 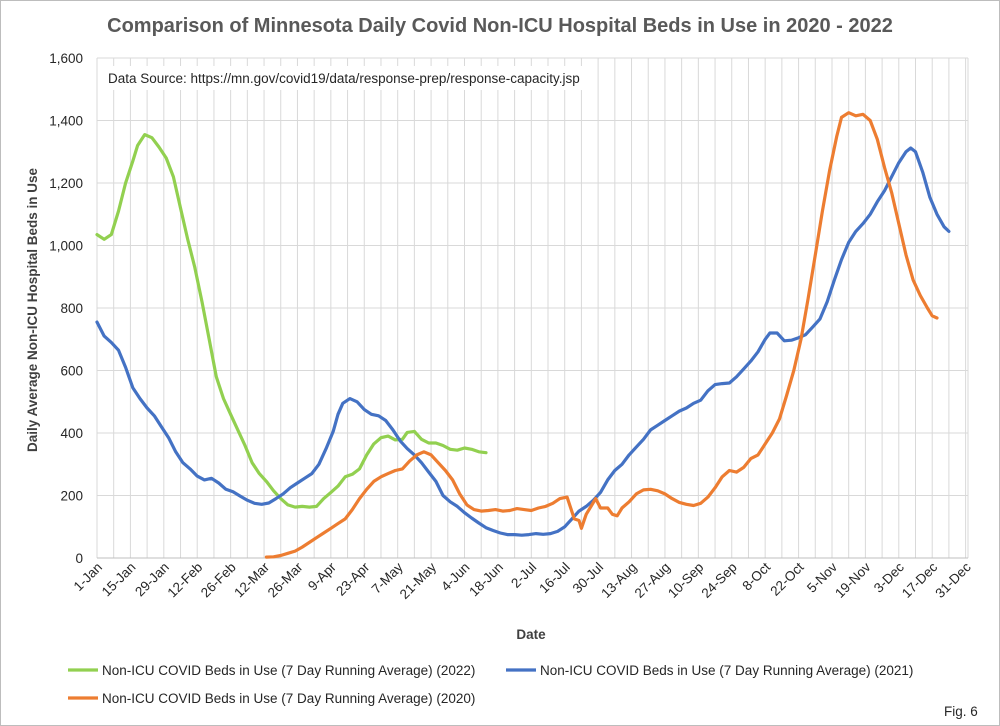 I want to click on y-tick-label: 1,000, so click(x=66, y=246).